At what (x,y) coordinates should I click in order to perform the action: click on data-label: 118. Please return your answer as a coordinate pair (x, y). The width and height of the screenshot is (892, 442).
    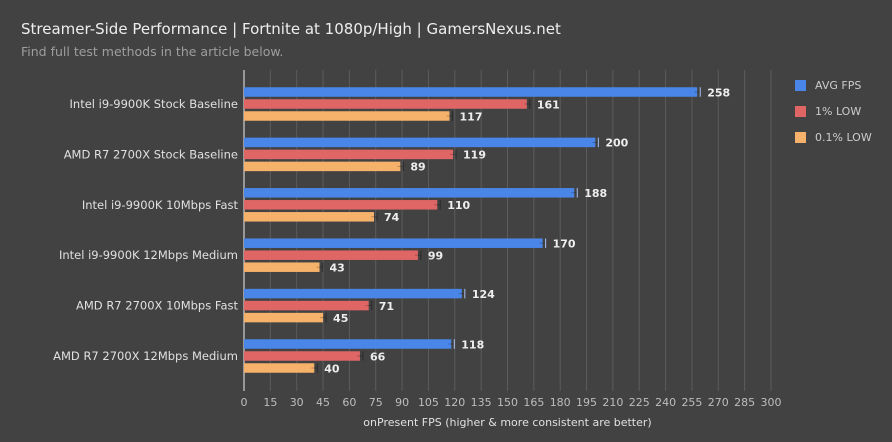
    Looking at the image, I should click on (472, 344).